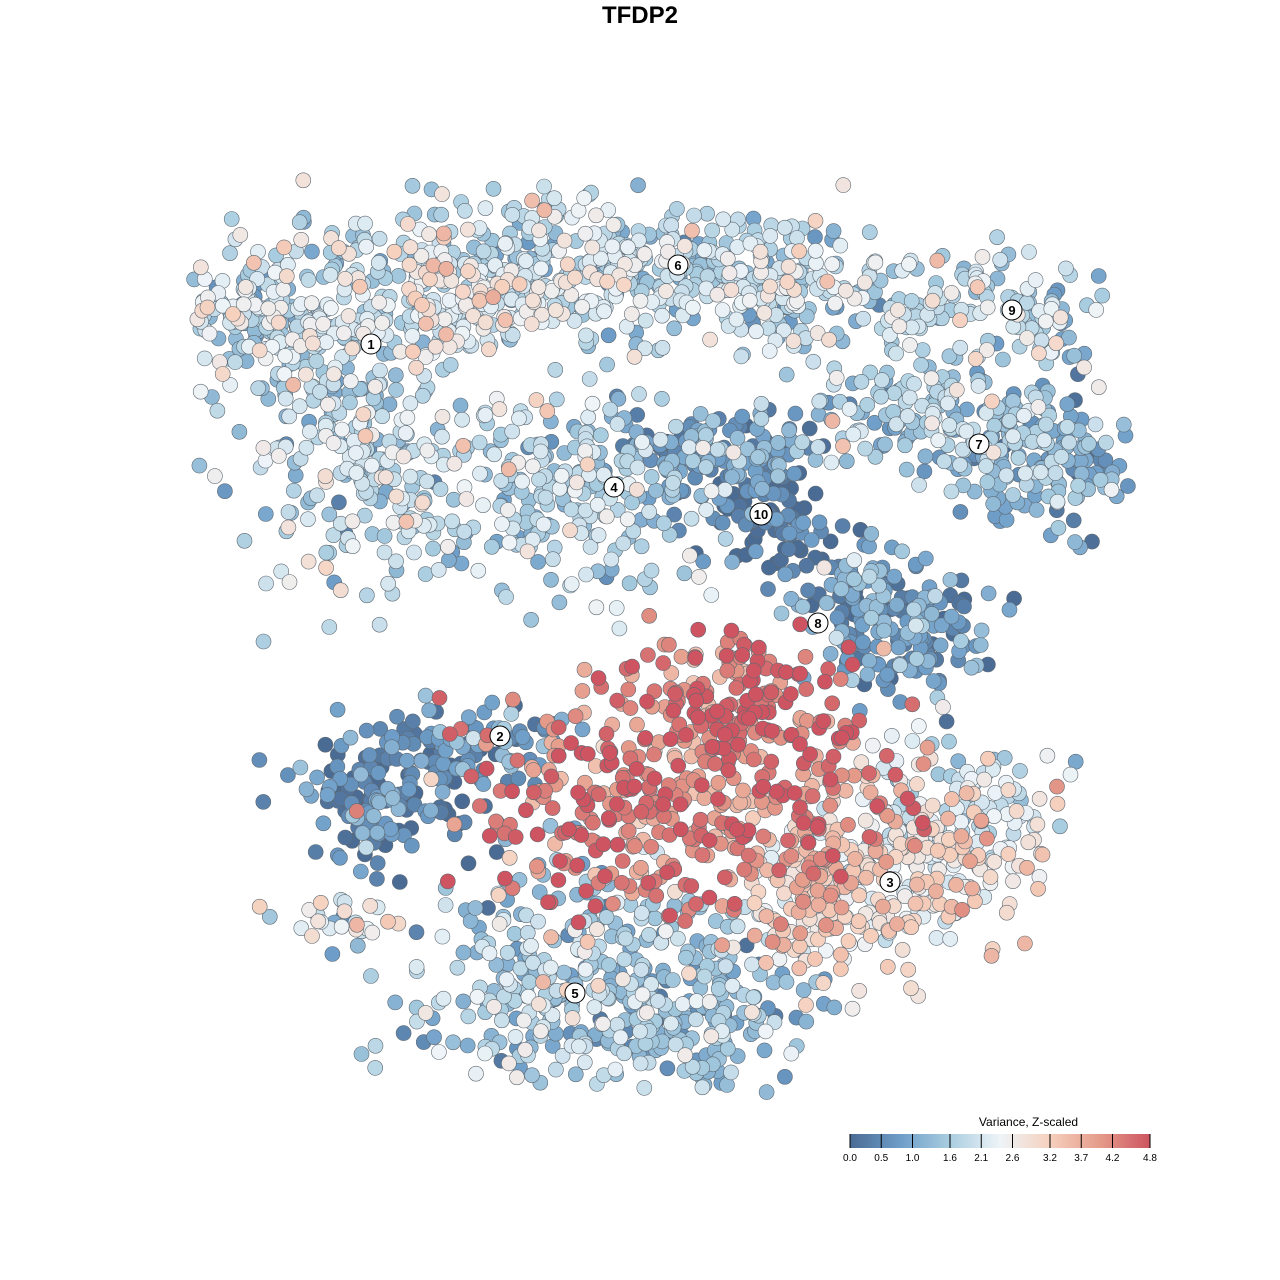  I want to click on cluster-number: 4, so click(614, 487).